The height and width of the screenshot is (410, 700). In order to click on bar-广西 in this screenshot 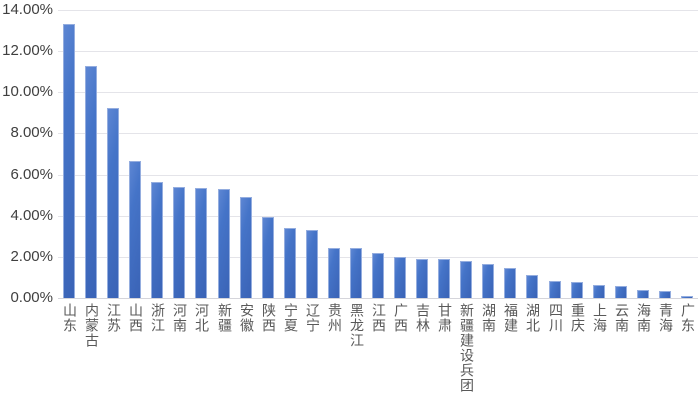, I will do `click(400, 277)`.